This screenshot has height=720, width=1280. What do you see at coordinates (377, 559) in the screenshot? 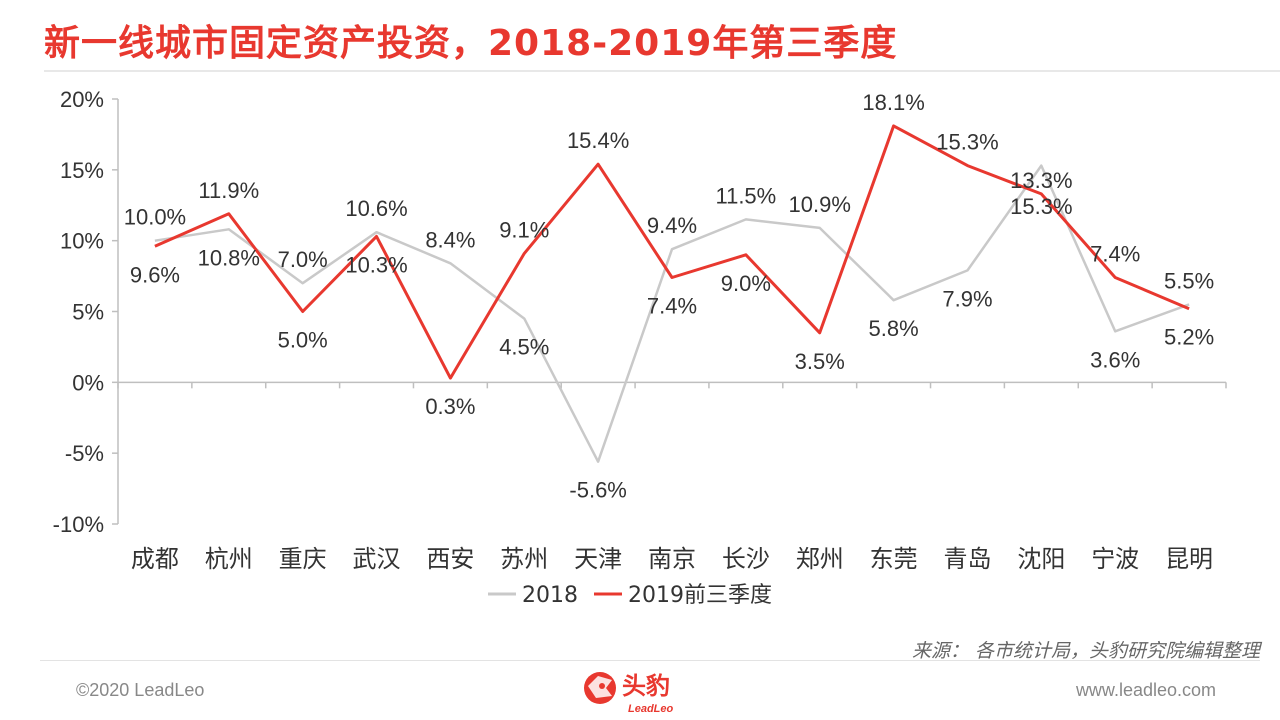
I see `x-tick-label: 武汉` at bounding box center [377, 559].